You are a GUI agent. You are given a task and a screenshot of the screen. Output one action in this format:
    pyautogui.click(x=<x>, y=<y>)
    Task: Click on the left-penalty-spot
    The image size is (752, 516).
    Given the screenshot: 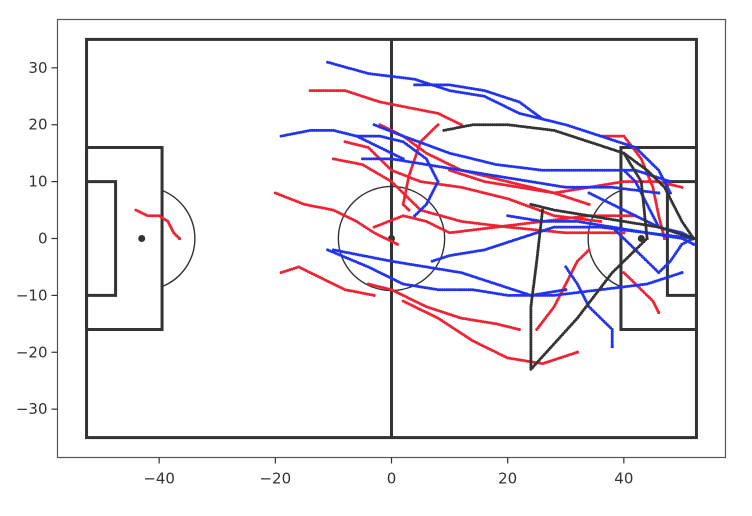 What is the action you would take?
    pyautogui.click(x=142, y=238)
    